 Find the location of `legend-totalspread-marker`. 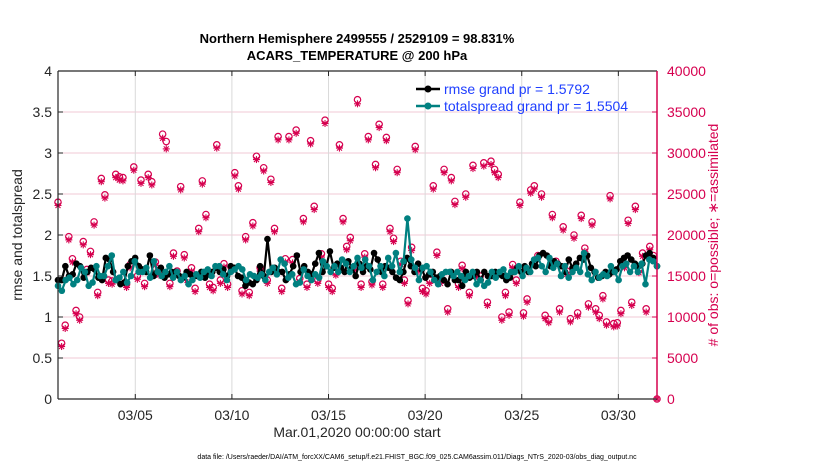

legend-totalspread-marker is located at coordinates (428, 106).